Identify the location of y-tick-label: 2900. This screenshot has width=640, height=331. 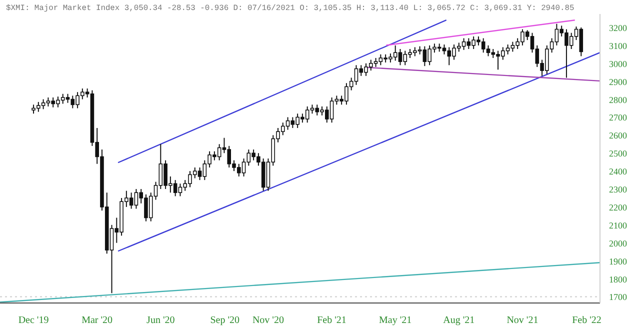
(618, 81).